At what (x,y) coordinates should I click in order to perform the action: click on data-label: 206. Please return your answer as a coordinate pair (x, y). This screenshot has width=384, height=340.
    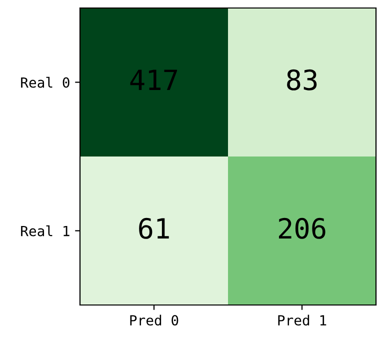
    Looking at the image, I should click on (302, 228).